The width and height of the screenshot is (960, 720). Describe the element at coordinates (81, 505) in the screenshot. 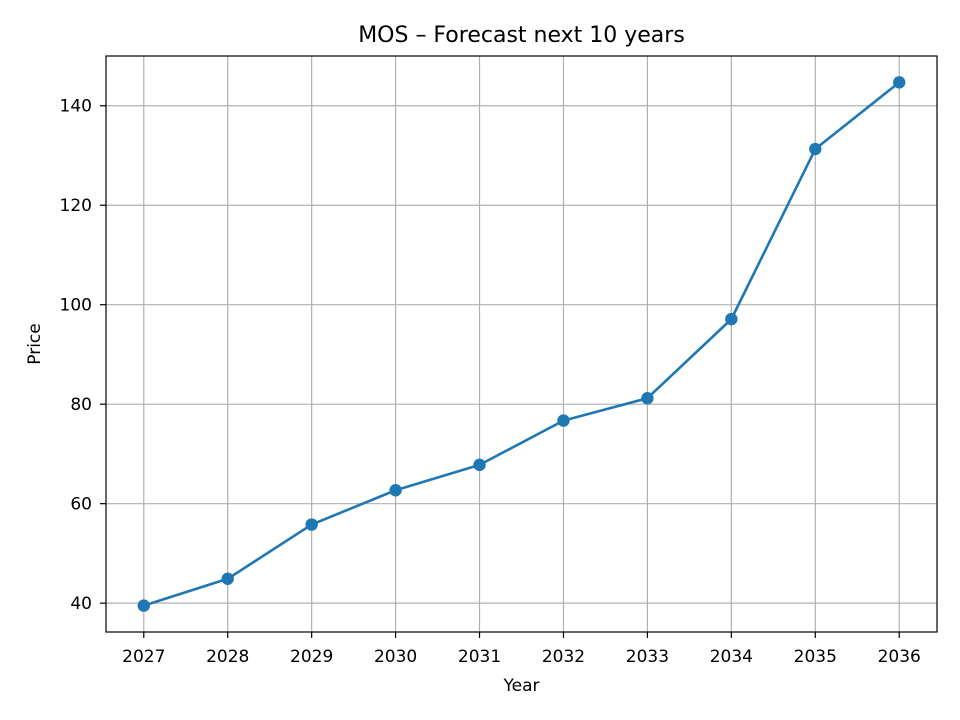

I see `y-tick-label: 60` at that location.